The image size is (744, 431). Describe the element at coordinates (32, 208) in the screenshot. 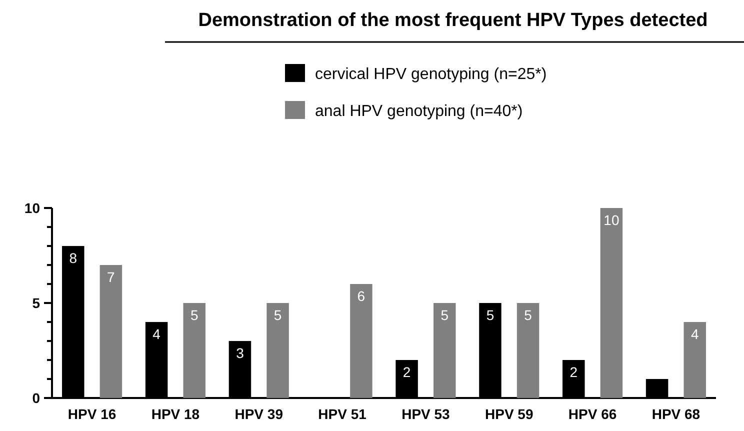

I see `y-tick-label: 10` at that location.